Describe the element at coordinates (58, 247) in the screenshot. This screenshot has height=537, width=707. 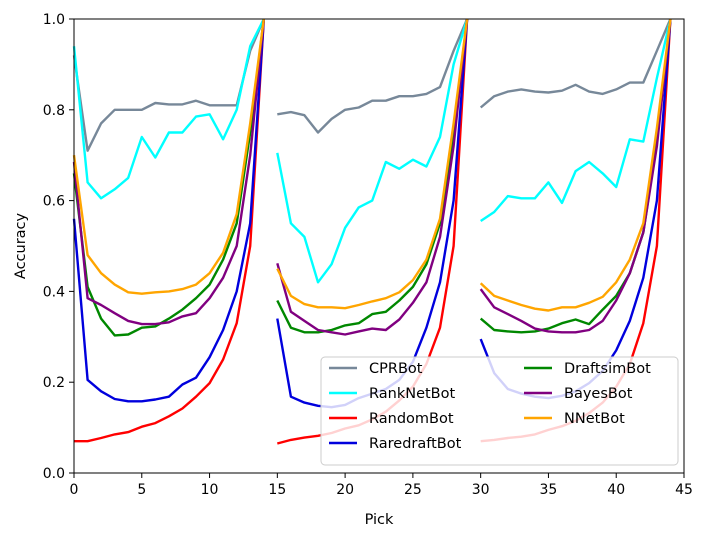
I see `y-axis: 0.0 0.2 0.4 0.6 0.8 1.0` at that location.